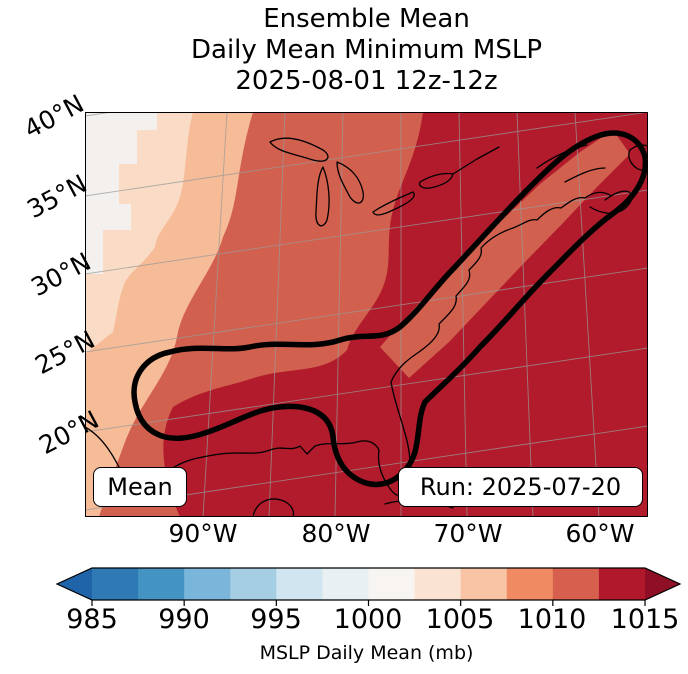 Image resolution: width=688 pixels, height=674 pixels. I want to click on lon-axis-label-60w: 60°W, so click(600, 533).